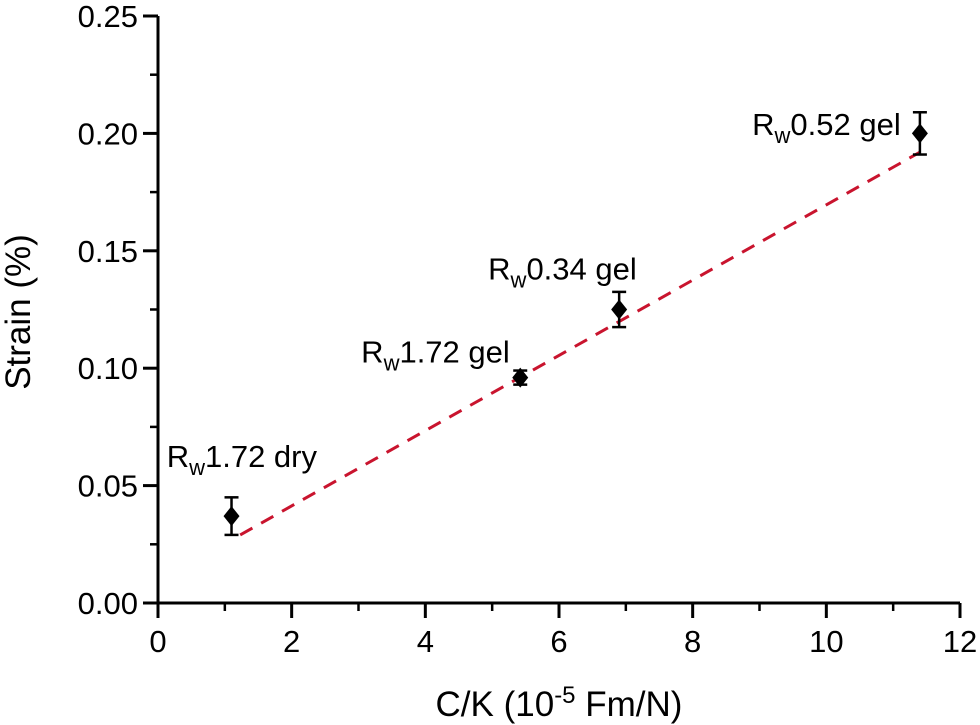 This screenshot has height=725, width=980. I want to click on point-label: Rw0.52 gel, so click(826, 127).